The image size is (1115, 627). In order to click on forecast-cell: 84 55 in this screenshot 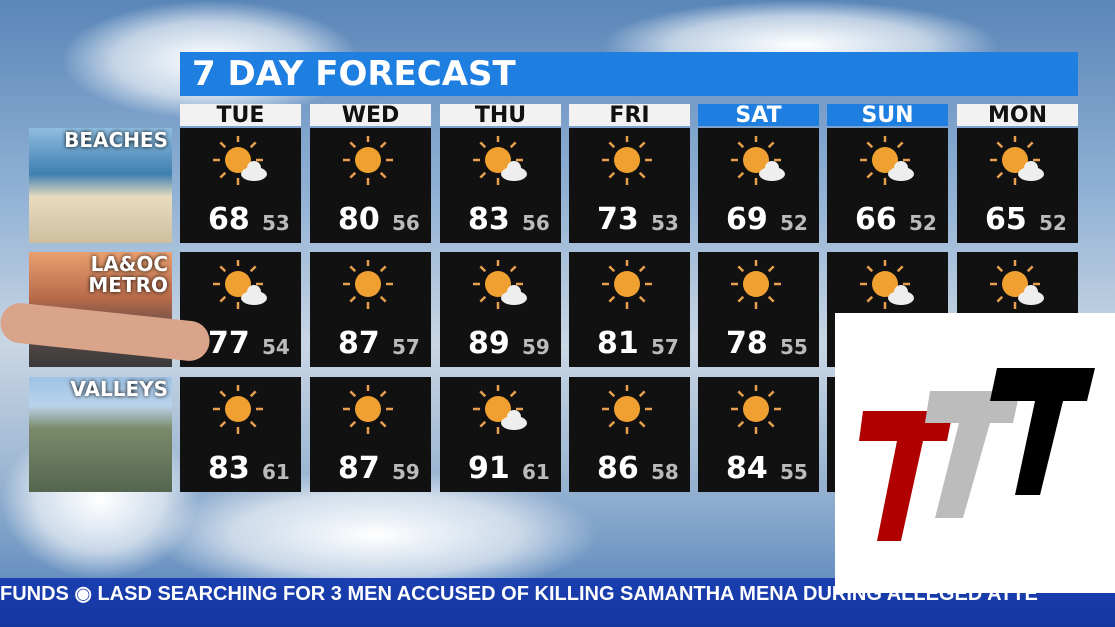, I will do `click(758, 434)`.